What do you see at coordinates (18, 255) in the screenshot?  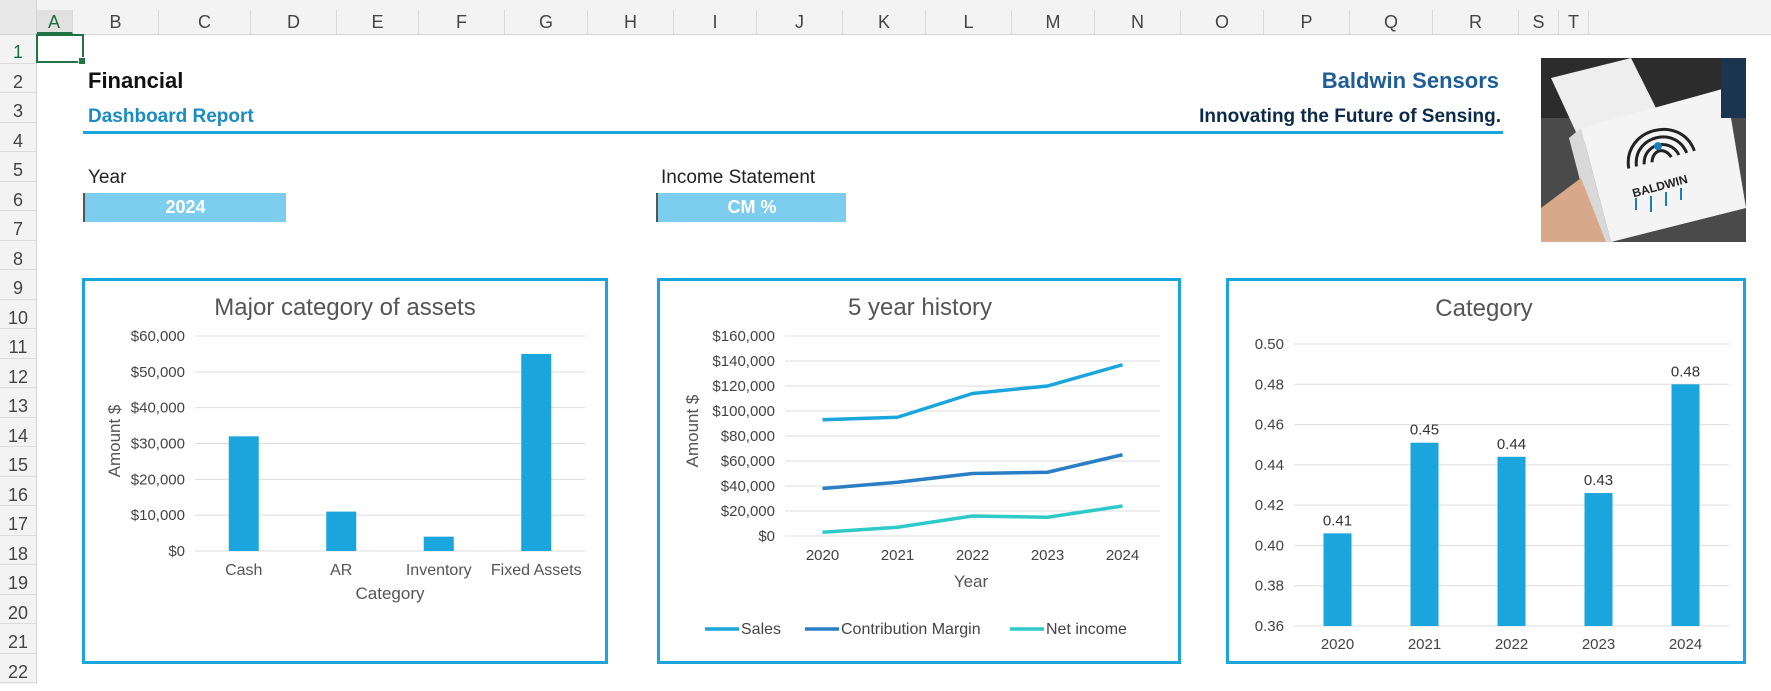 I see `row-header-8: 8` at bounding box center [18, 255].